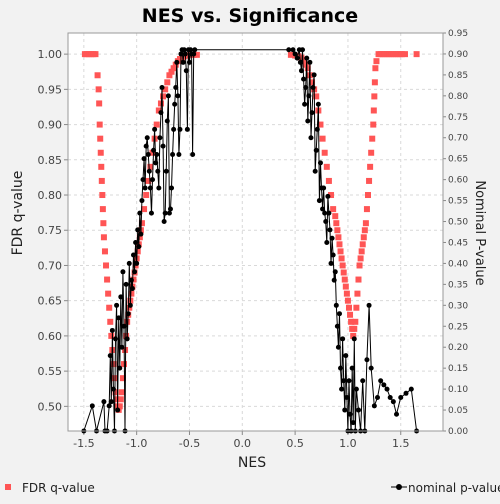  What do you see at coordinates (50, 230) in the screenshot?
I see `y-left-tick-label: 0.75` at bounding box center [50, 230].